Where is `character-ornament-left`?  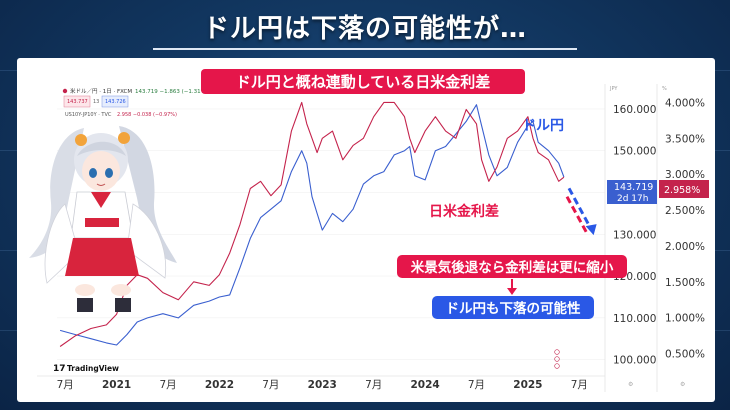
character-ornament-left is located at coordinates (81, 140).